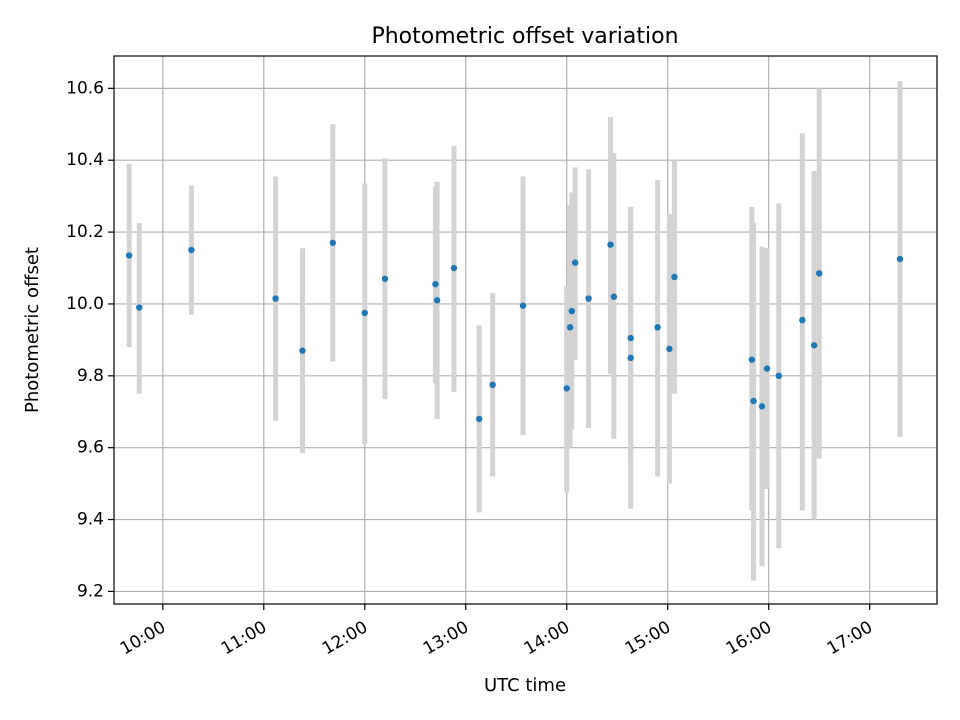  I want to click on y-tick-label: 9.6, so click(90, 448).